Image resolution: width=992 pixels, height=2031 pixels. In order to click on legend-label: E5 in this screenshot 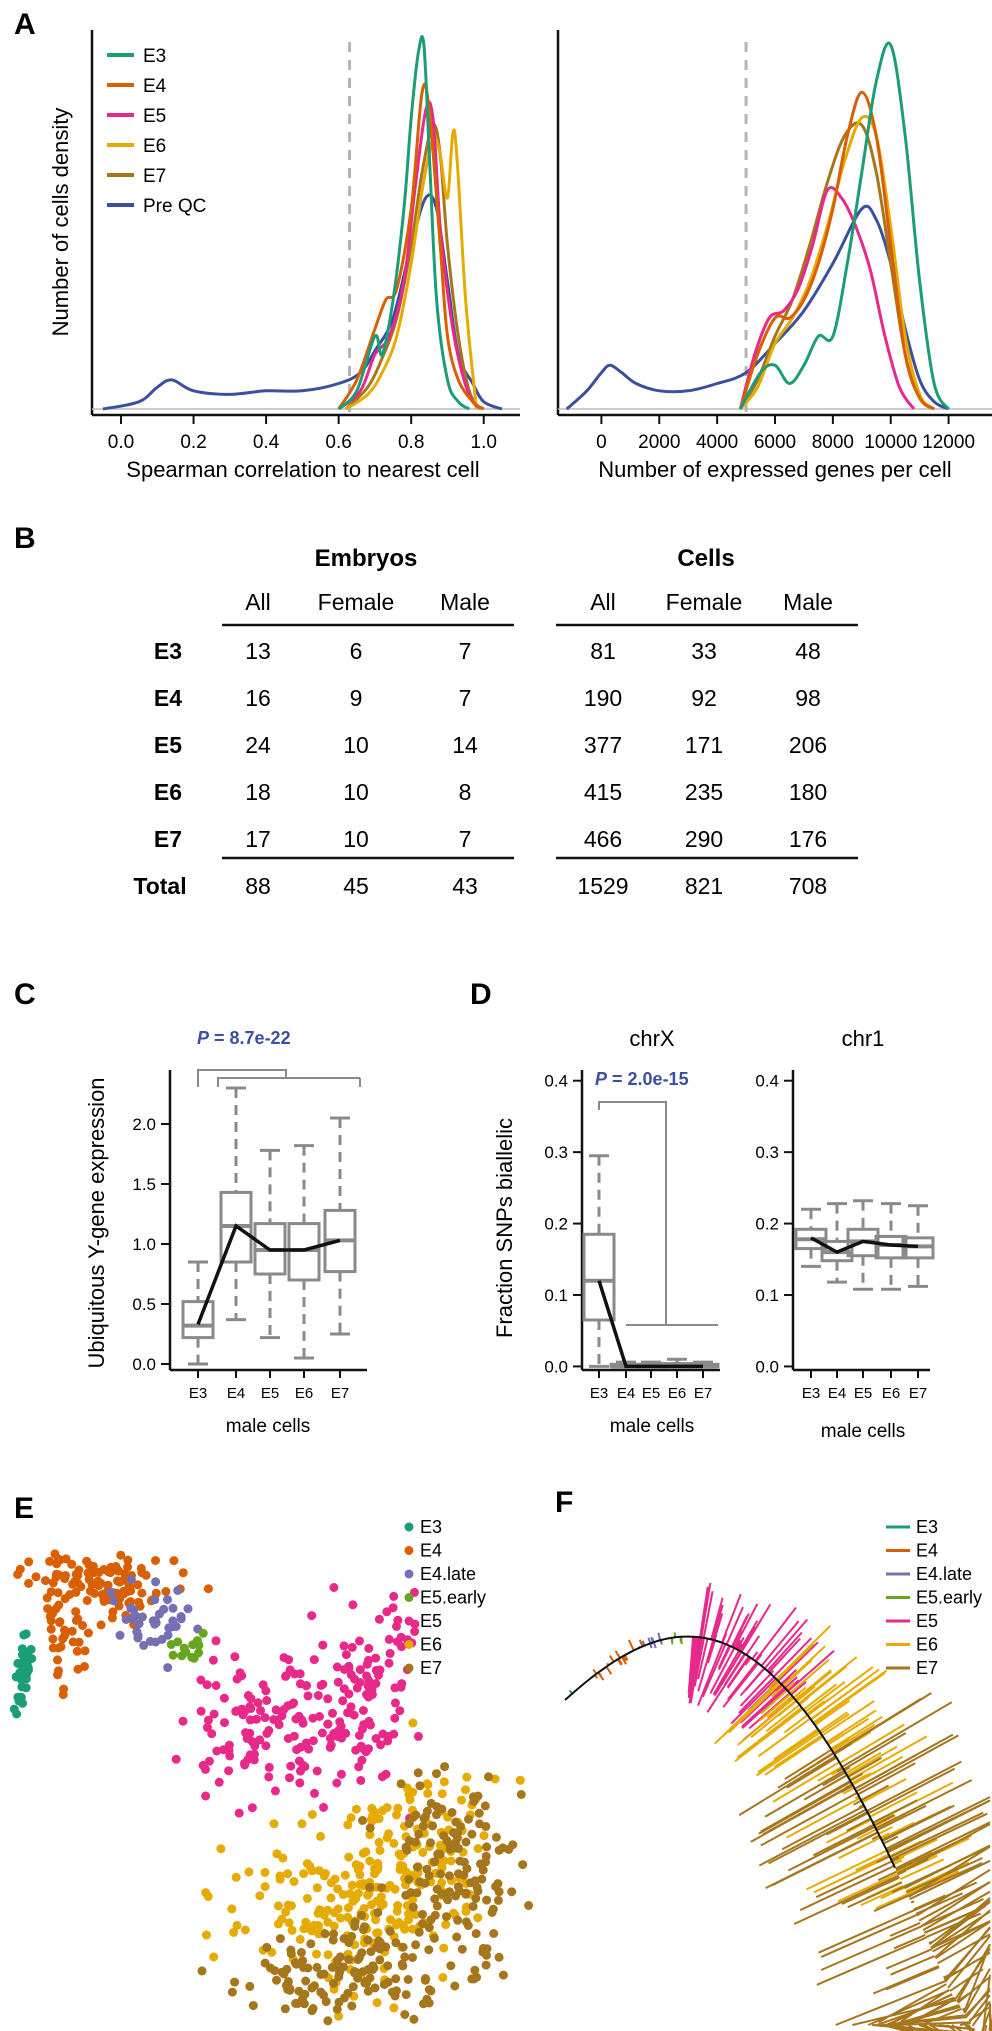, I will do `click(927, 1621)`.